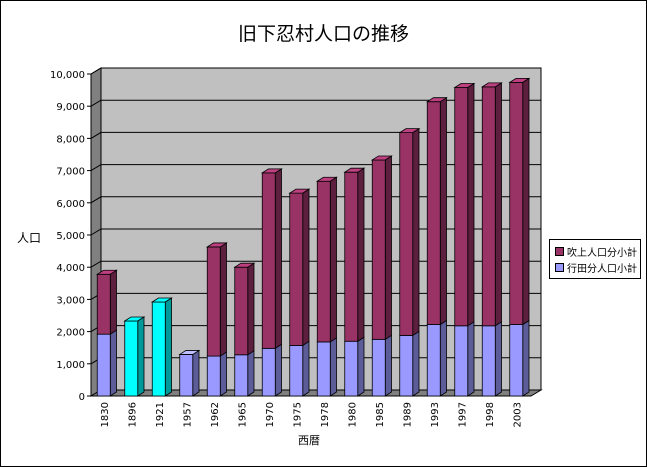 Image resolution: width=647 pixels, height=467 pixels. What do you see at coordinates (602, 269) in the screenshot?
I see `legend-label-gyoda: 行田分人口小計` at bounding box center [602, 269].